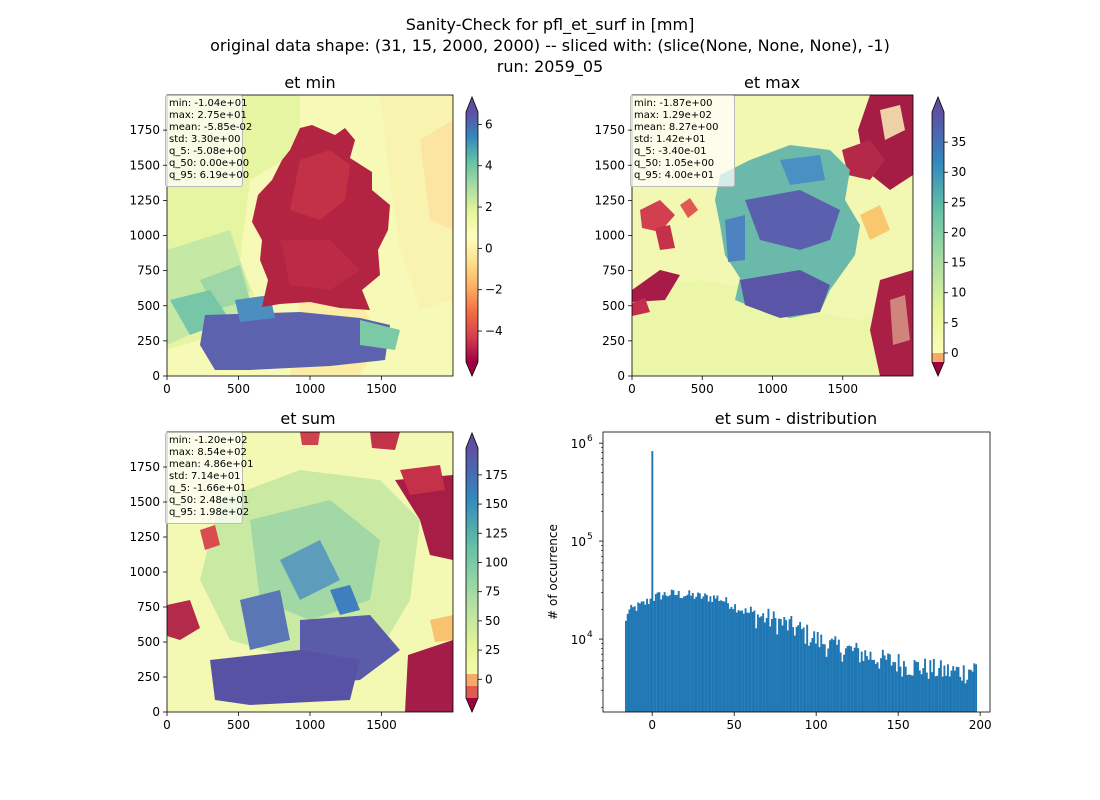  What do you see at coordinates (492, 650) in the screenshot?
I see `colorbar-tick-label: 25` at bounding box center [492, 650].